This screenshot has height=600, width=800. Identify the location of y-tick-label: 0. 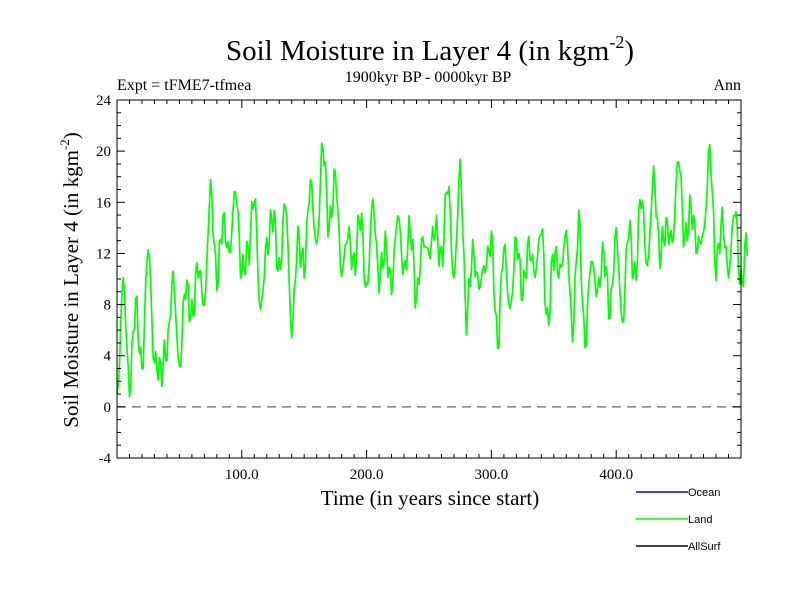
(108, 408).